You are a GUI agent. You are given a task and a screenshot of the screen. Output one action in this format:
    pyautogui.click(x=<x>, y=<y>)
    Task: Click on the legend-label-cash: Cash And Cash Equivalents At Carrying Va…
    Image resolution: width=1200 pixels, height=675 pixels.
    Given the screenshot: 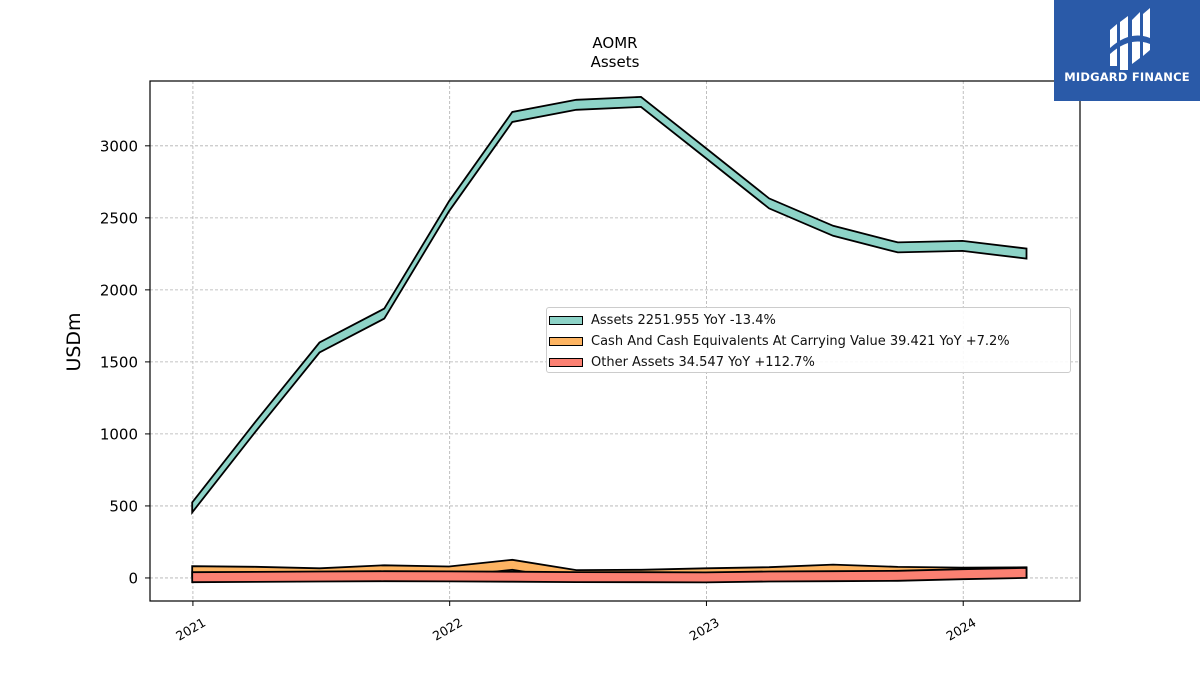 What is the action you would take?
    pyautogui.click(x=800, y=341)
    